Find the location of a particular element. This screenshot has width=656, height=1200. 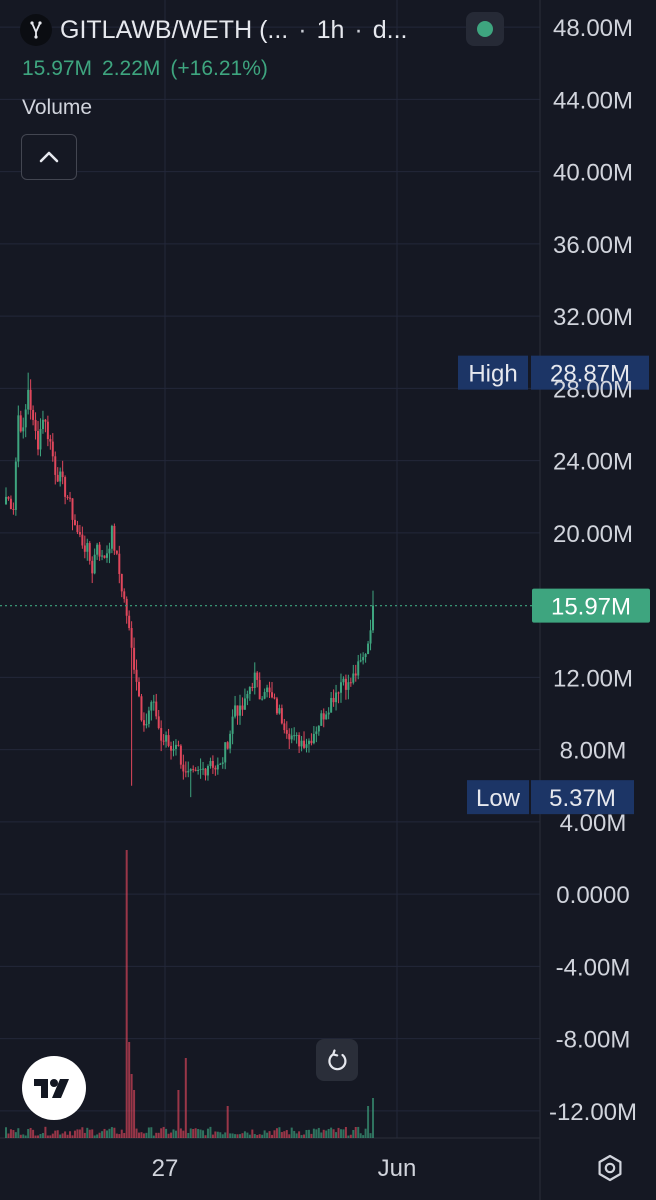

chevron-up-icon is located at coordinates (49, 157).